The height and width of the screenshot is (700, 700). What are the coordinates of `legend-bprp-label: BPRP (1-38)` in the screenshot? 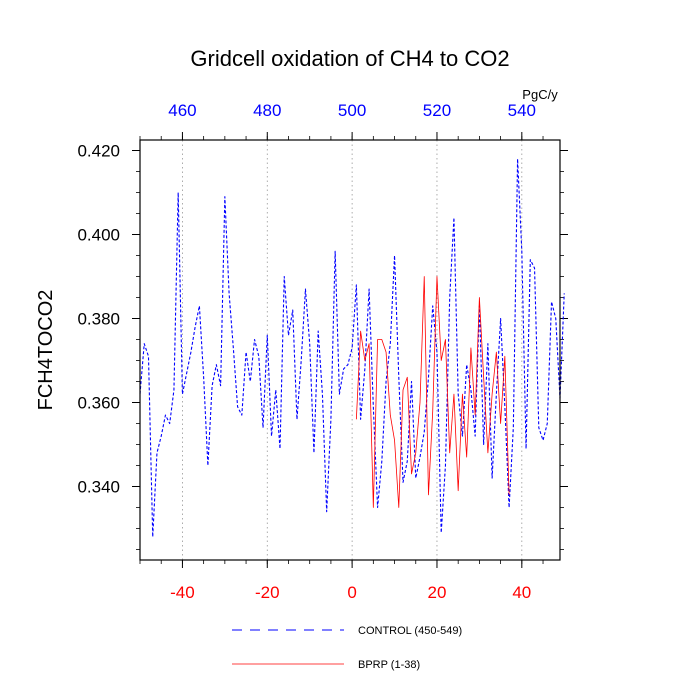 It's located at (389, 665).